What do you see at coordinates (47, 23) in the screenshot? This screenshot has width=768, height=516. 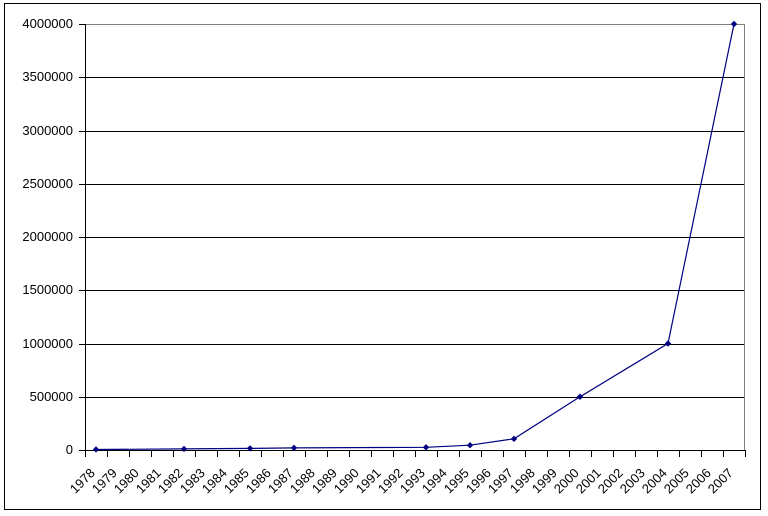 I see `y-tick-label: 4000000` at bounding box center [47, 23].